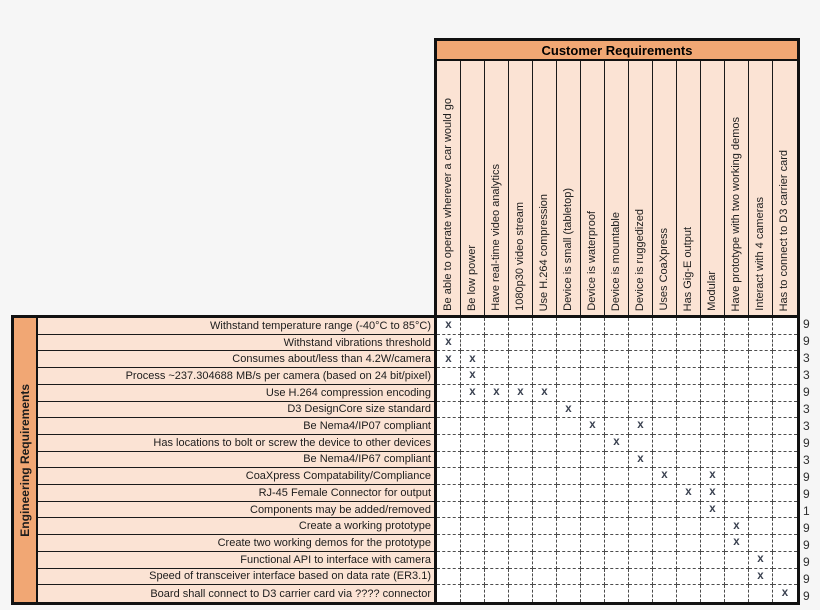 The width and height of the screenshot is (820, 610). Describe the element at coordinates (521, 493) in the screenshot. I see `grid-cell-r11-c4` at that location.